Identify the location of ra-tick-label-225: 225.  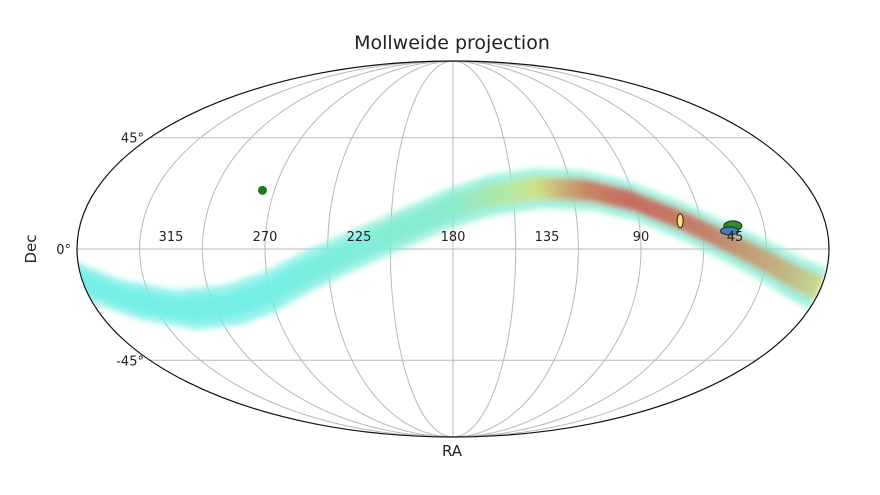
(359, 237).